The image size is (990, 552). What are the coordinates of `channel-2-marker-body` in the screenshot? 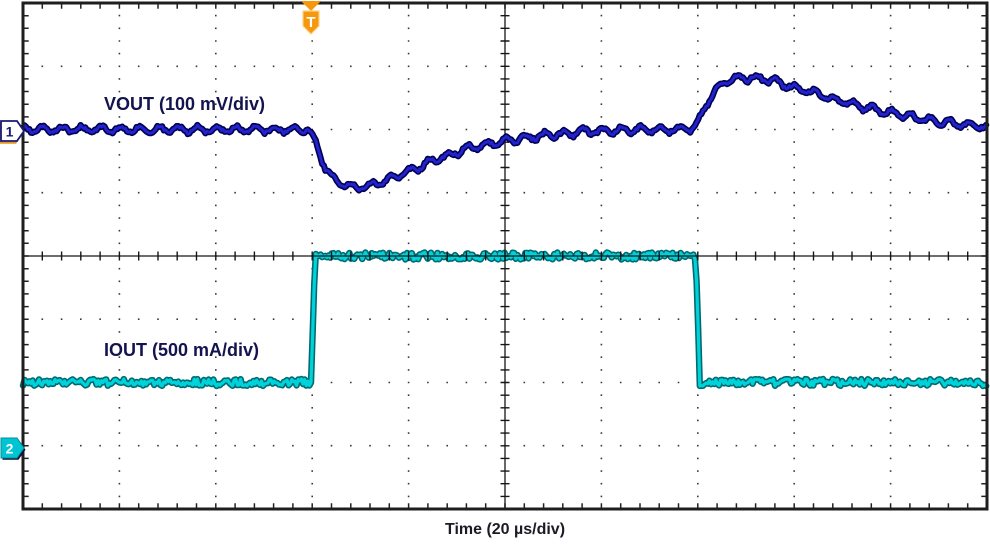 It's located at (12, 448).